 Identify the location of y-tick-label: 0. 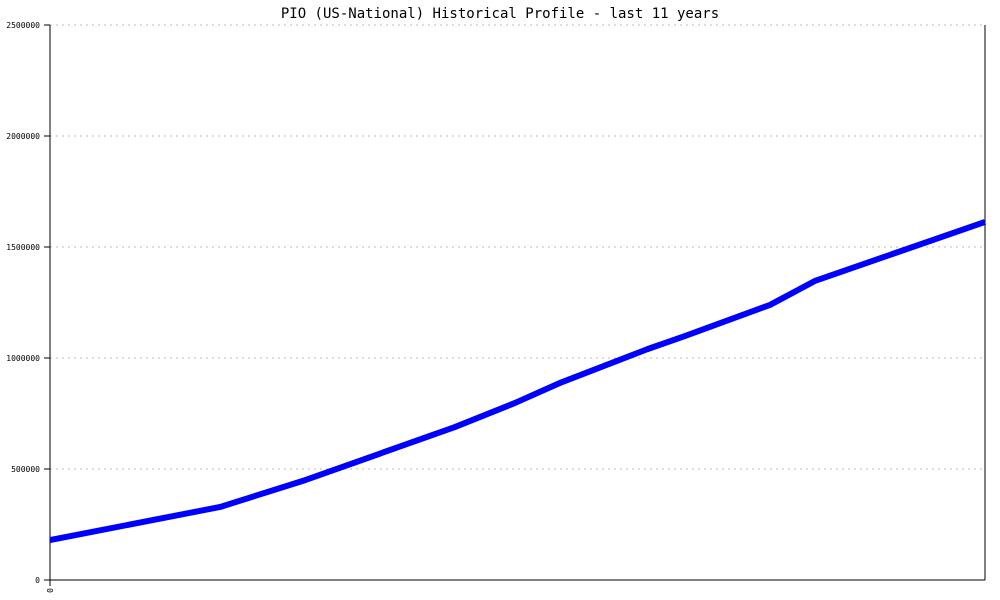
(37, 580).